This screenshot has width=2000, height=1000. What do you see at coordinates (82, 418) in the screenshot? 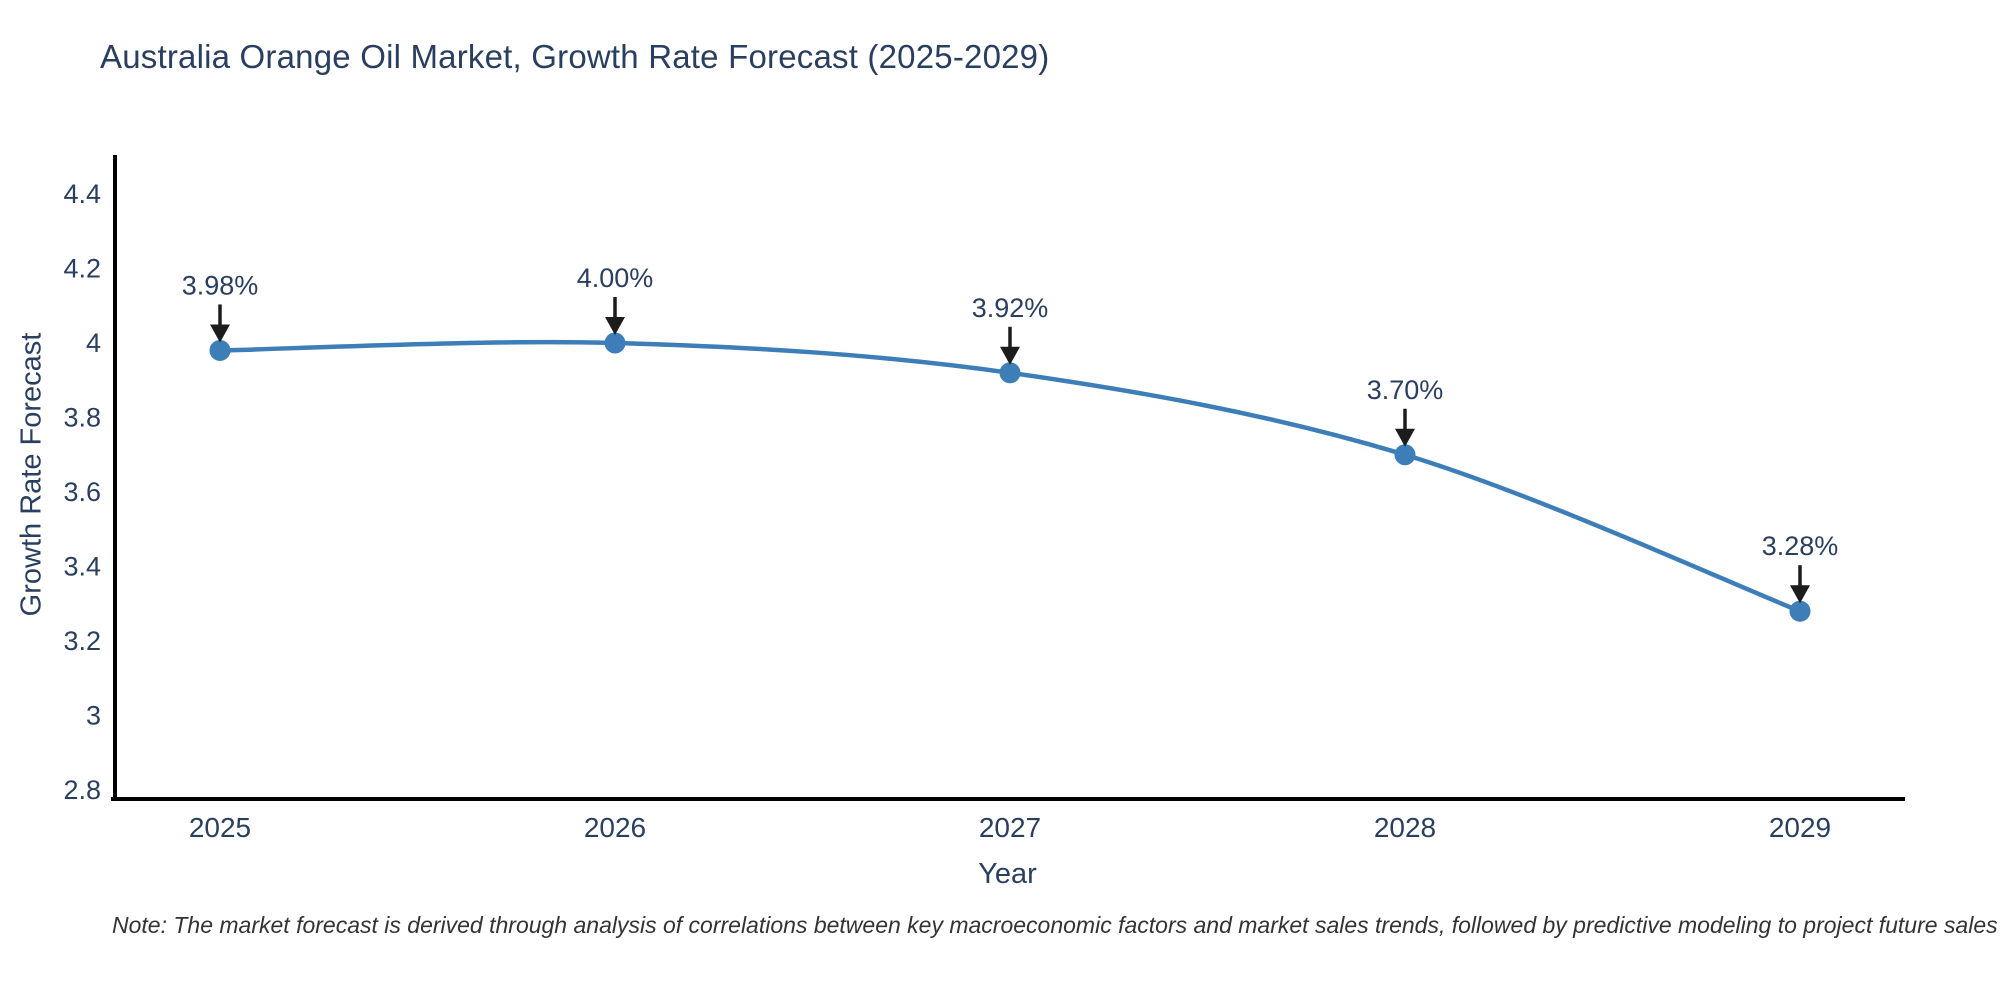
I see `y-tick-label: 3.8` at bounding box center [82, 418].